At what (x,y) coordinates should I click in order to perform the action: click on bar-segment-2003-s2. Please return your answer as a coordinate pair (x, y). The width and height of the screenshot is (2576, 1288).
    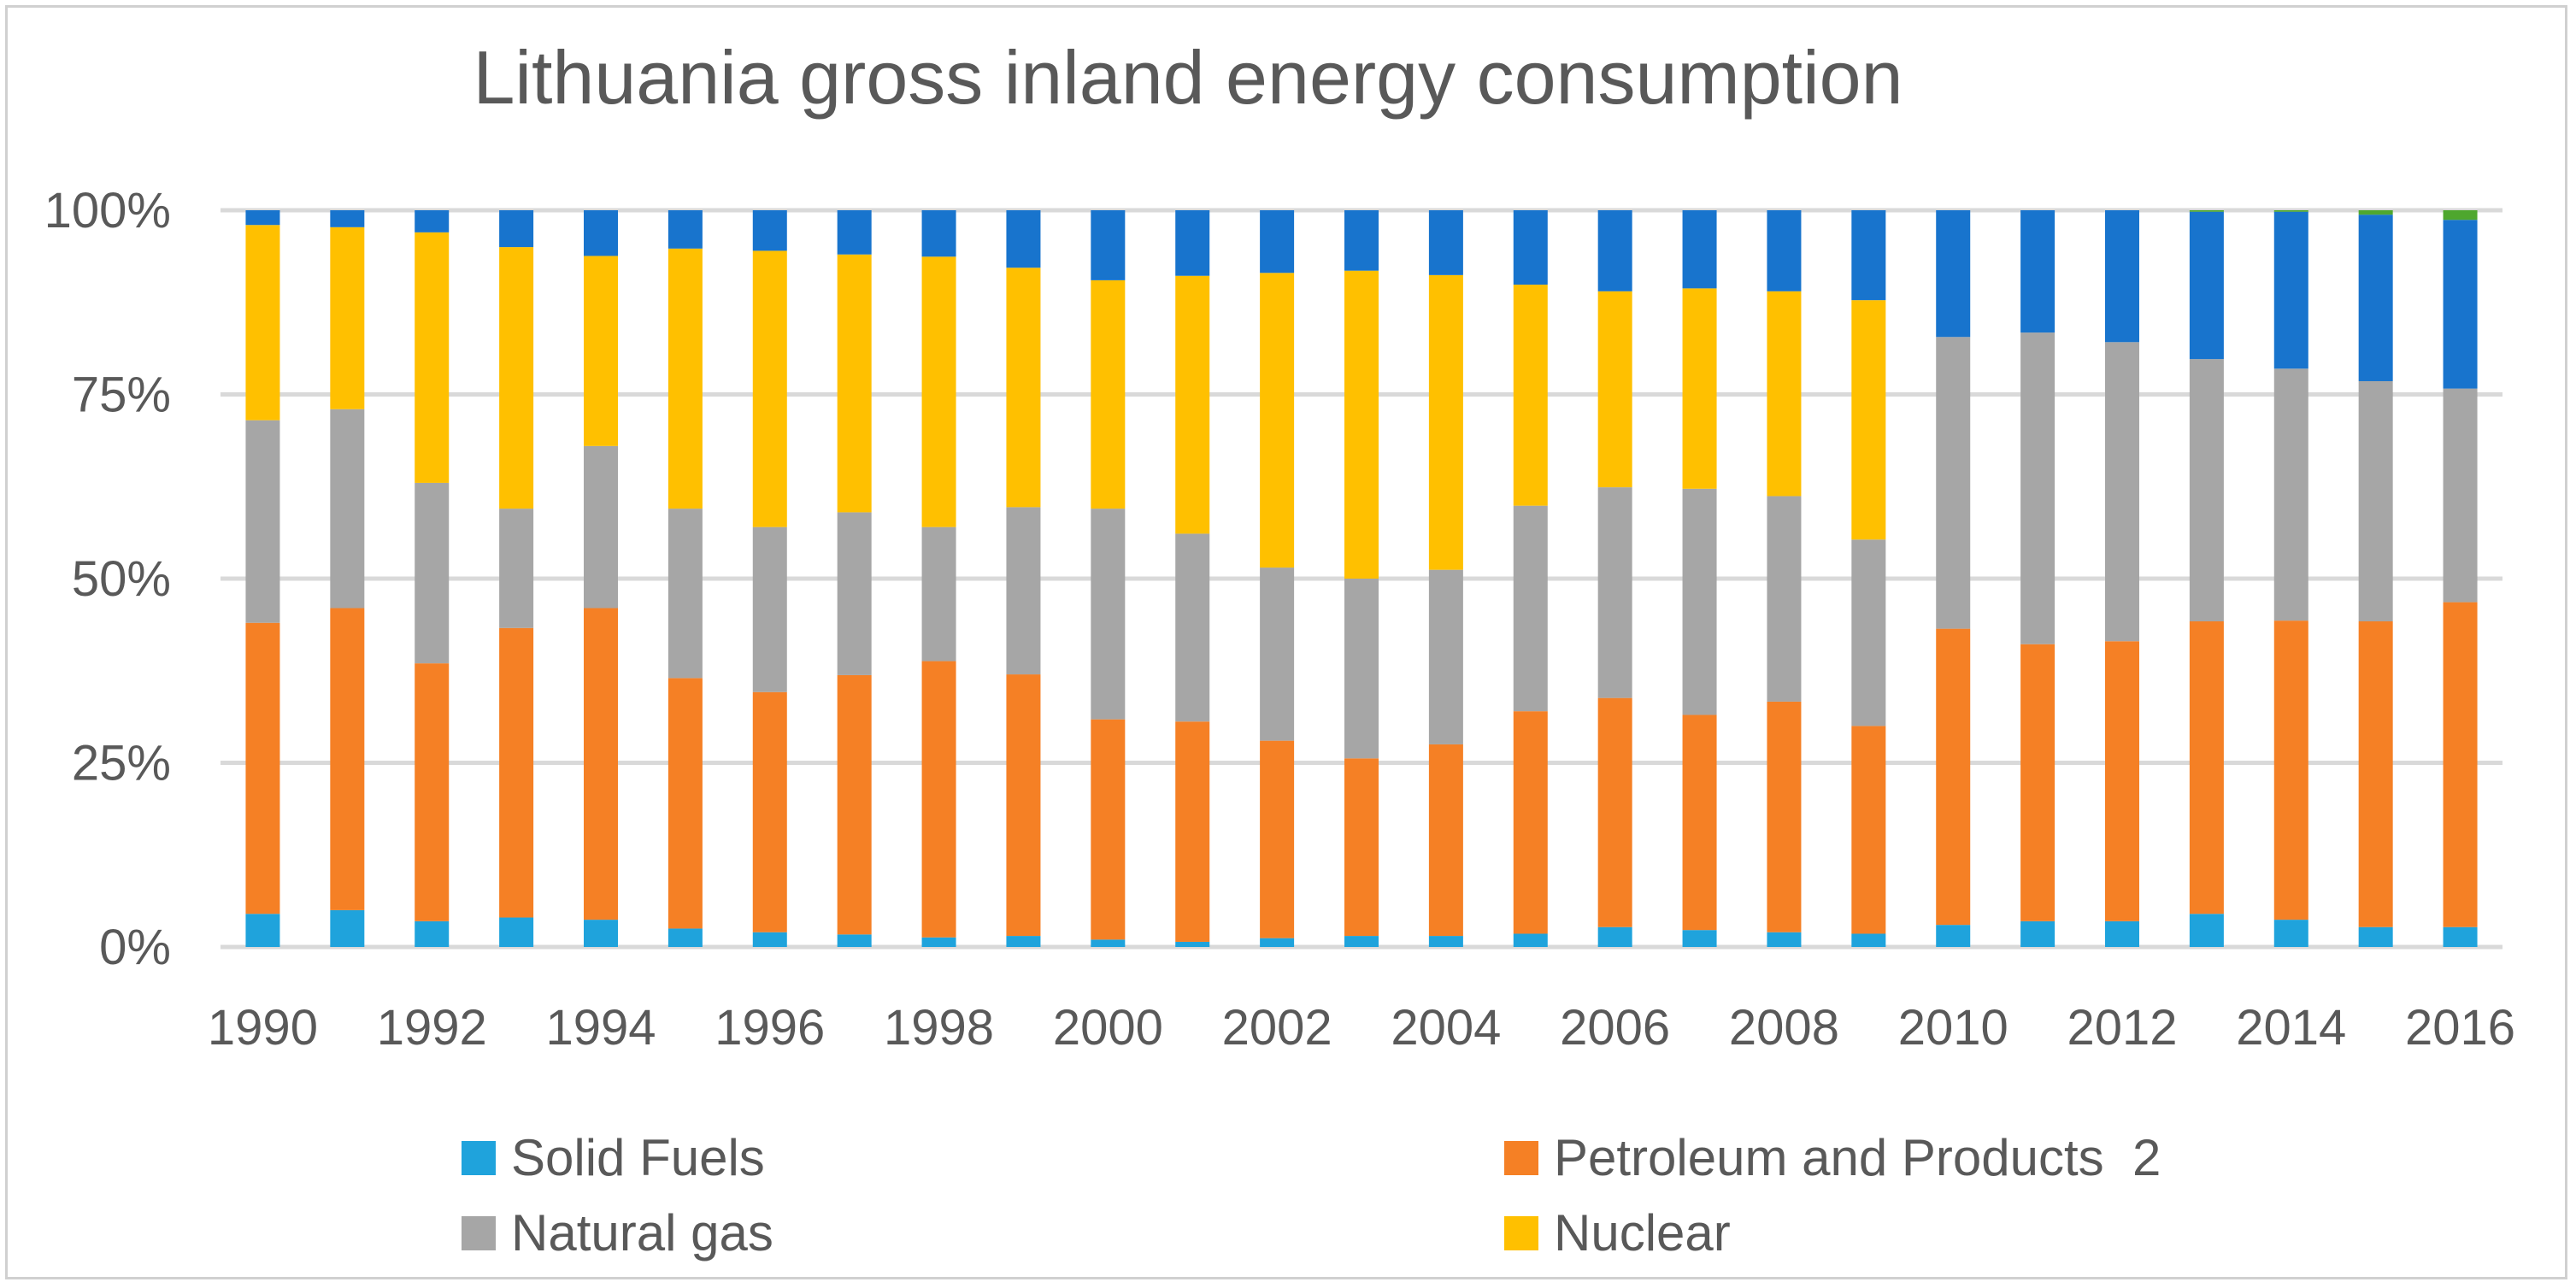
    Looking at the image, I should click on (1361, 669).